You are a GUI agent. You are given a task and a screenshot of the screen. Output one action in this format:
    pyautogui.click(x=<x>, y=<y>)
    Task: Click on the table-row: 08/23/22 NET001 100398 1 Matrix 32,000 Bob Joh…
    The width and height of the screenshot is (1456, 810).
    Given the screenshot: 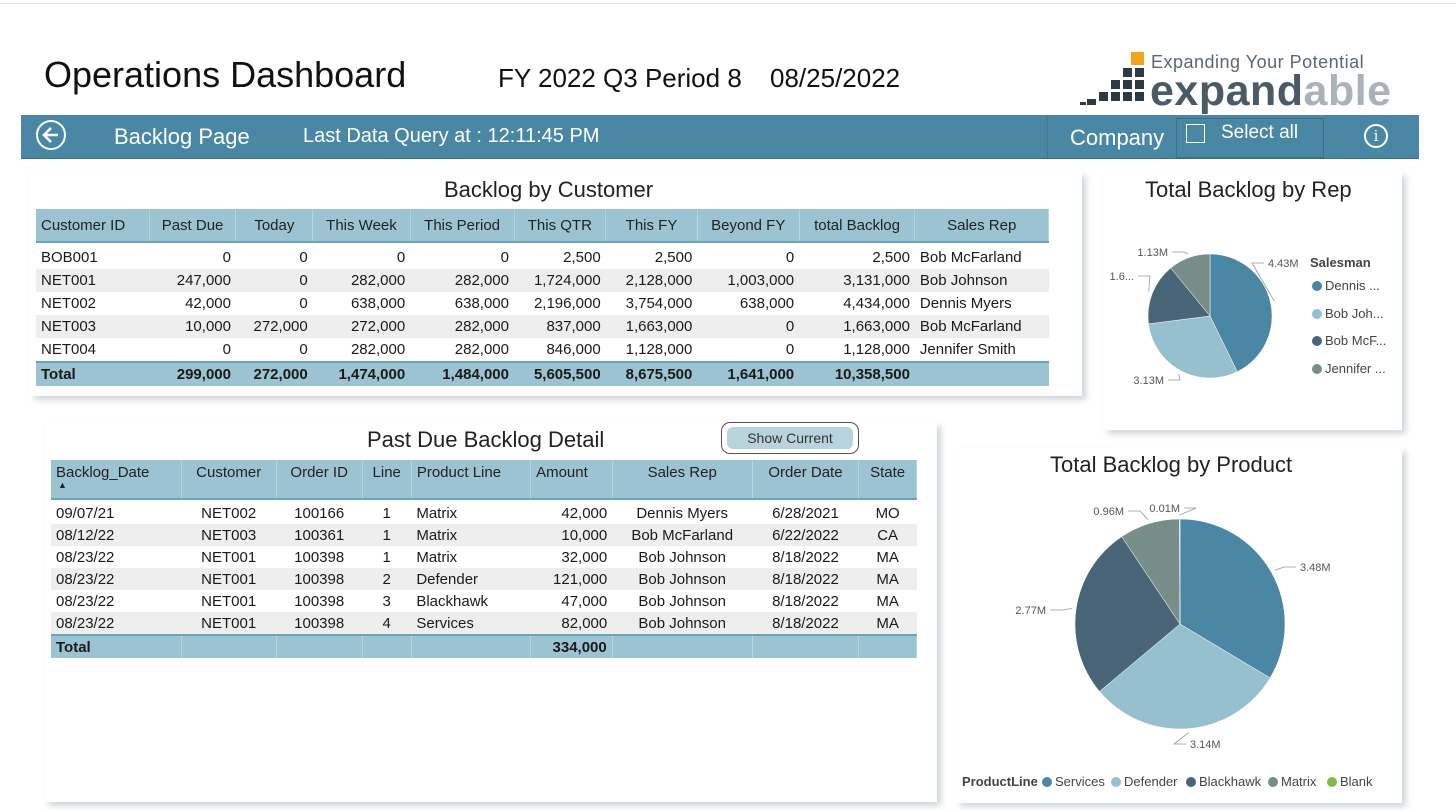 What is the action you would take?
    pyautogui.click(x=484, y=557)
    